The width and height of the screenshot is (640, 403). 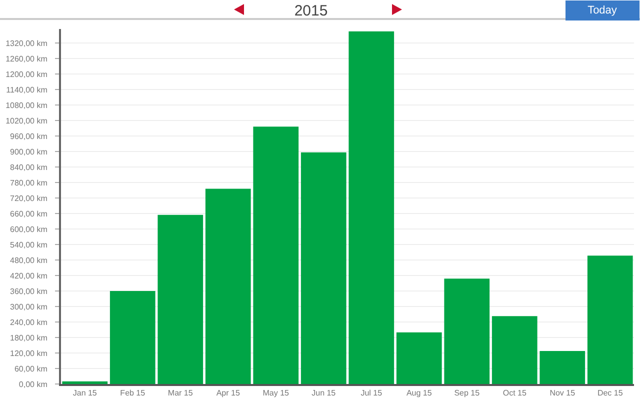 What do you see at coordinates (603, 10) in the screenshot?
I see `text: Today` at bounding box center [603, 10].